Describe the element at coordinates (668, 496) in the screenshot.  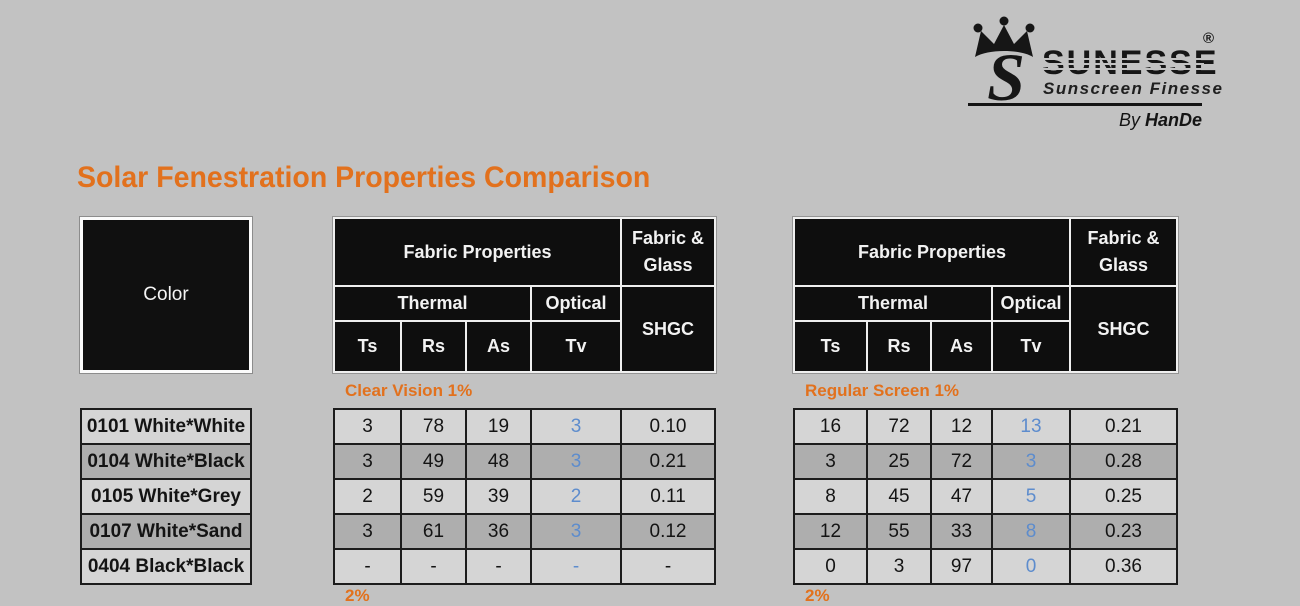
I see `table-cell: 0.11` at that location.